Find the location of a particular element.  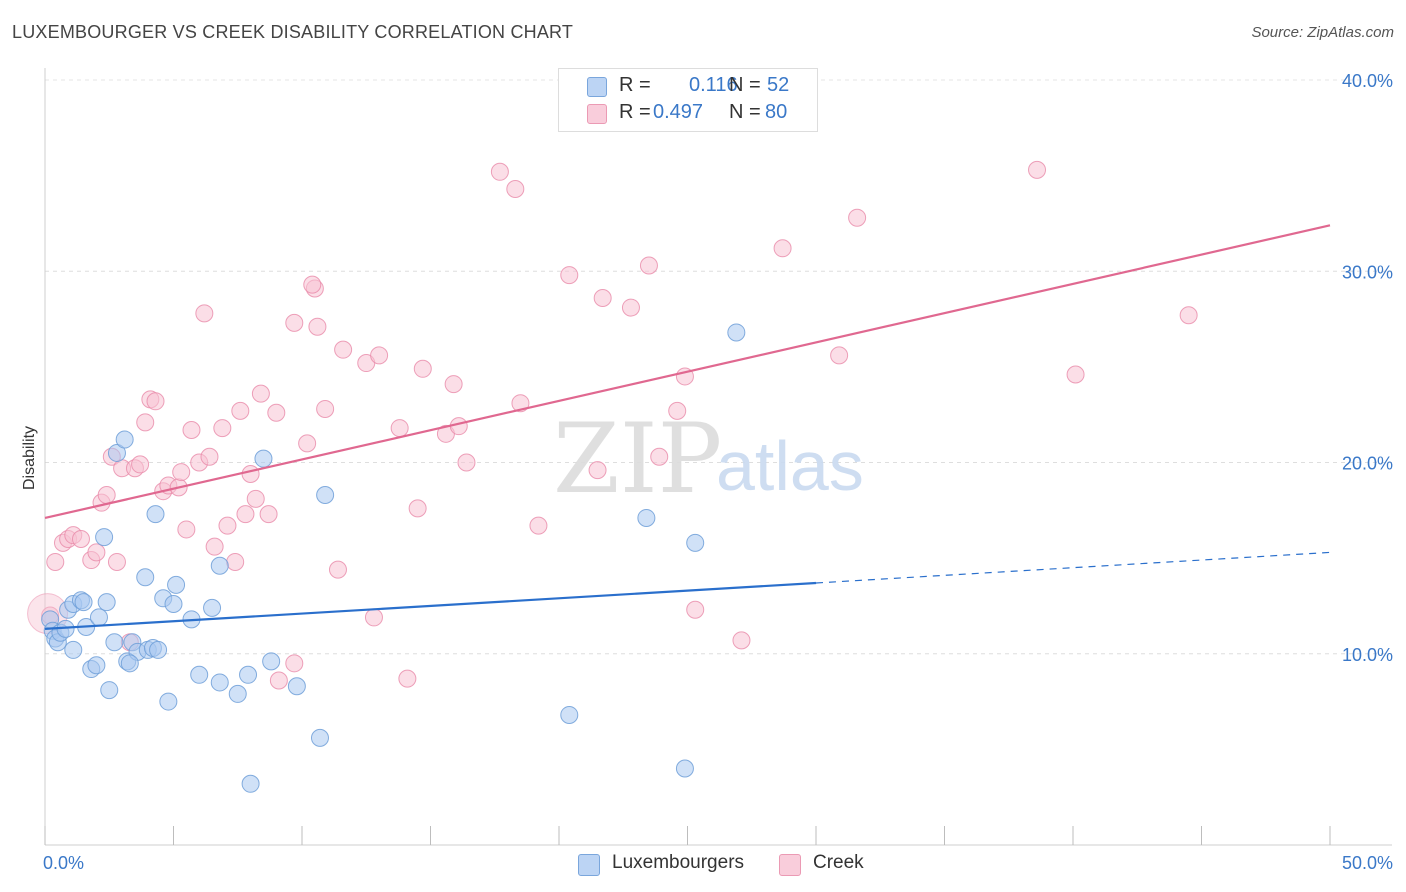

legend-row-creek: R = 0.497 N = 80 is located at coordinates (688, 114).